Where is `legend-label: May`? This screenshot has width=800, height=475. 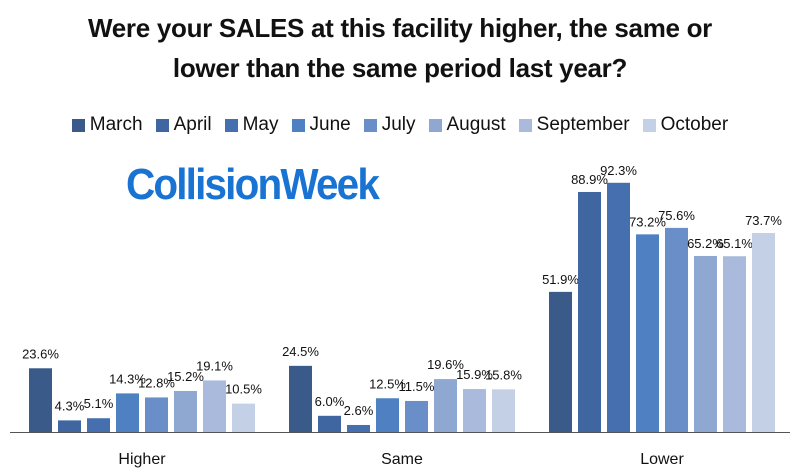 legend-label: May is located at coordinates (260, 124).